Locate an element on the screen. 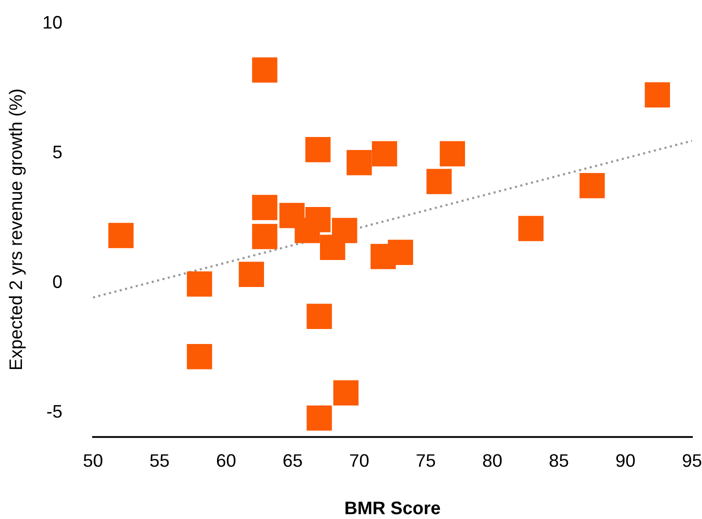 This screenshot has width=702, height=519. y-axis-title: Expected 2 yrs revenue growth (%) is located at coordinates (17, 230).